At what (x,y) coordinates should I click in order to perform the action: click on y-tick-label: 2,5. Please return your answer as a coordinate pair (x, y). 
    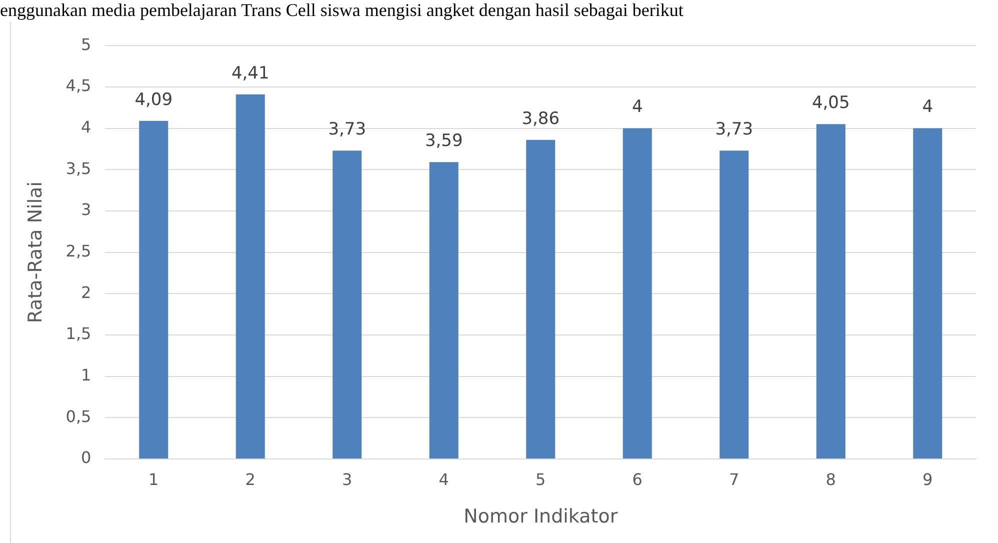
    Looking at the image, I should click on (79, 250).